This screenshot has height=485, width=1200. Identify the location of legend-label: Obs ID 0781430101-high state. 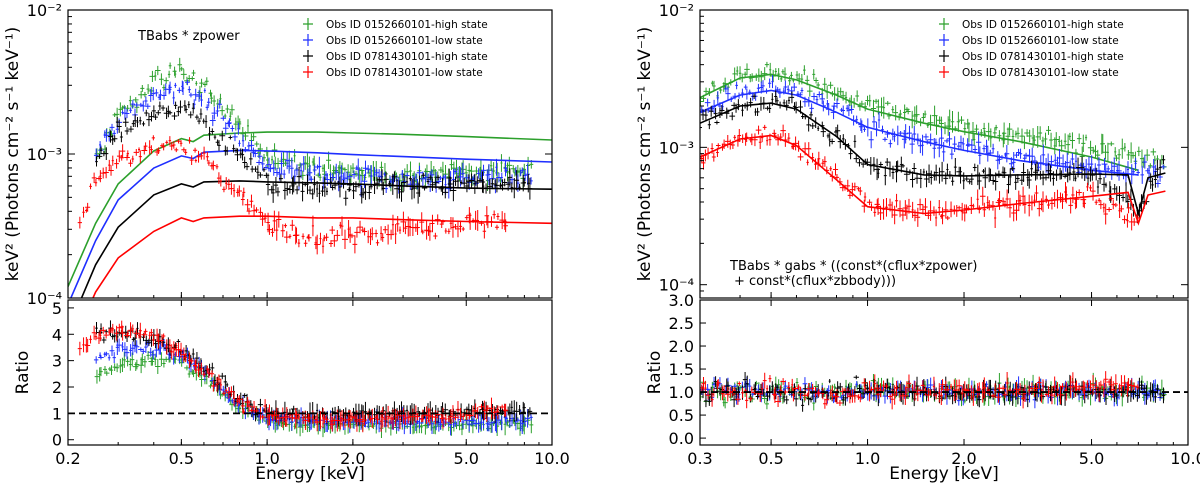
(407, 57).